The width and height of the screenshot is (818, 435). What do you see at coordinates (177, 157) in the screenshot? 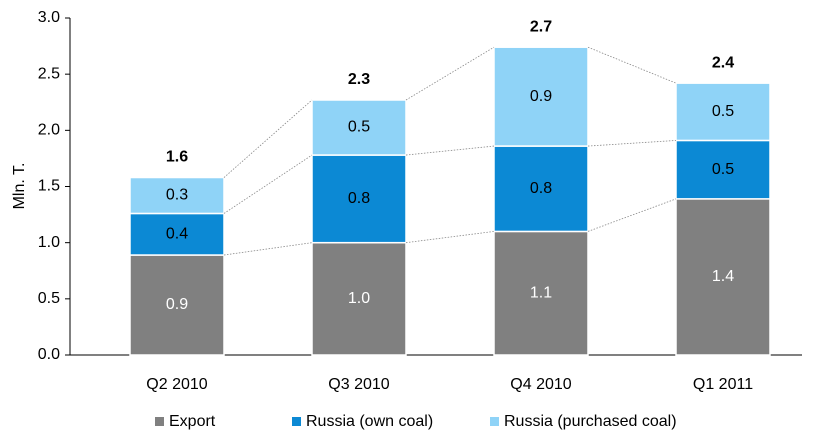
I see `total-label: 1.6` at bounding box center [177, 157].